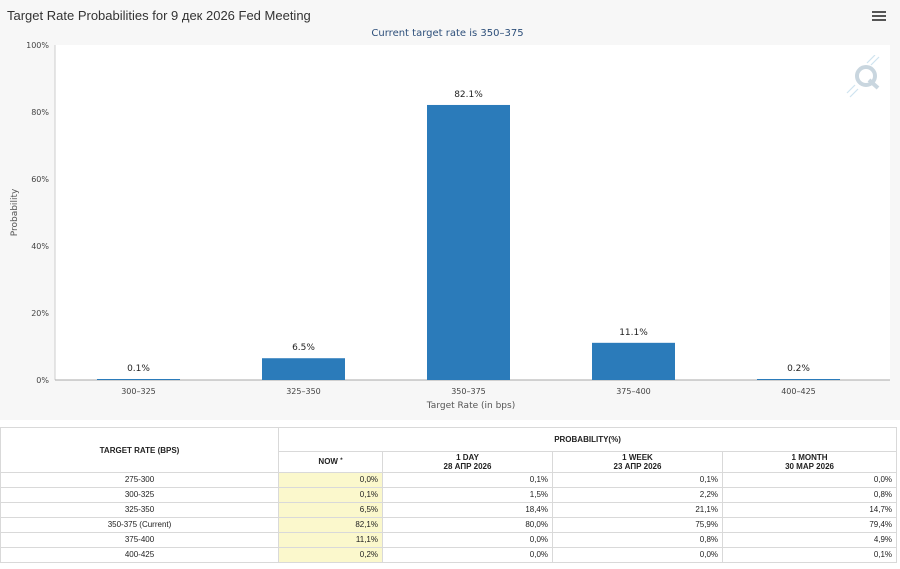  I want to click on y-tick-label: 0%, so click(42, 380).